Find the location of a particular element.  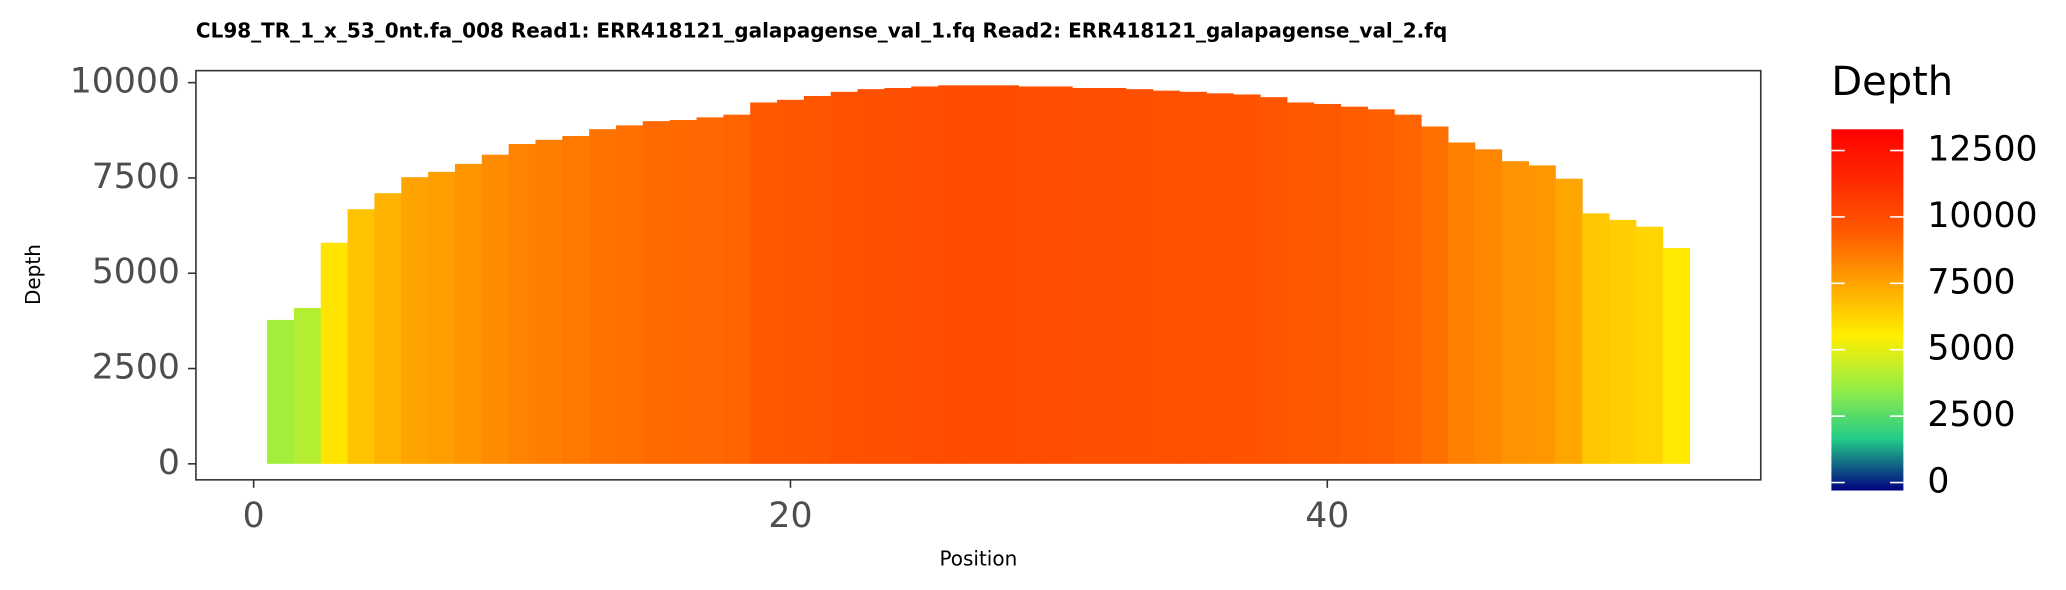

y-axis-label: Depth is located at coordinates (33, 274).